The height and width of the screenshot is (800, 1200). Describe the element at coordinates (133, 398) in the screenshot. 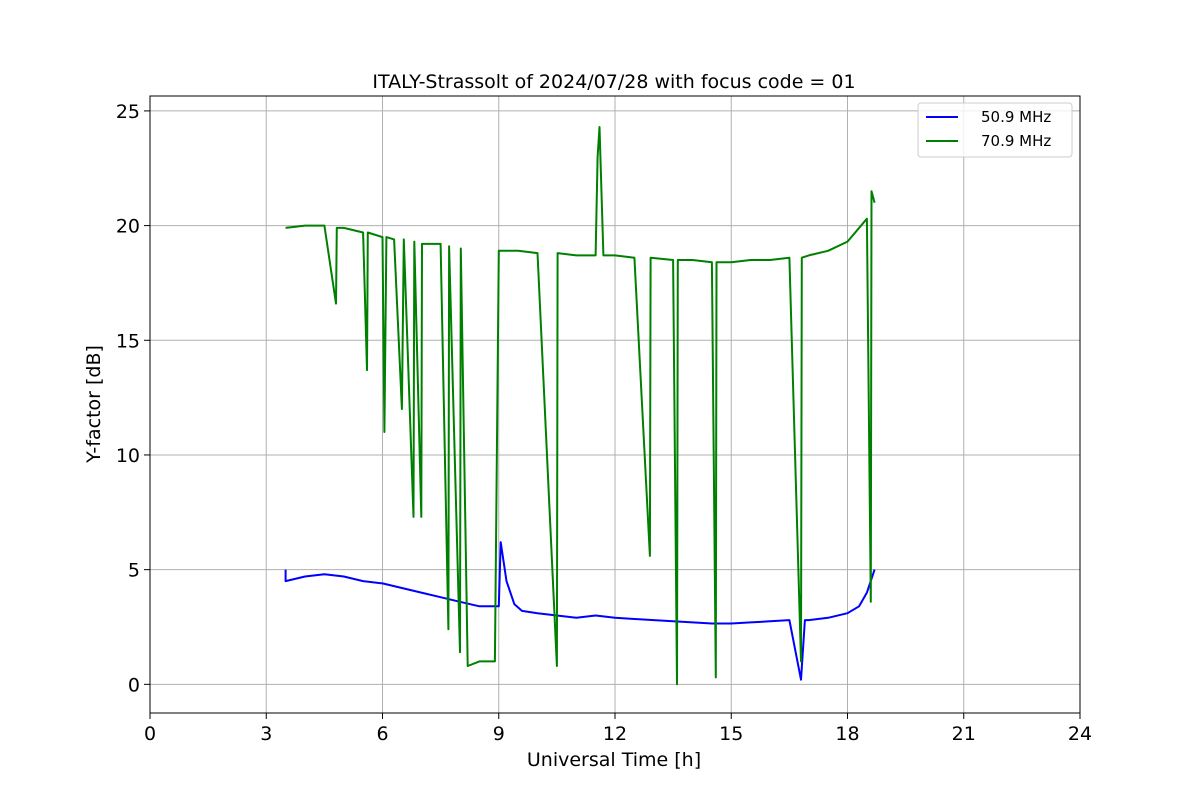

I see `y-axis-ticks: 0 5 10 15 20 25` at that location.